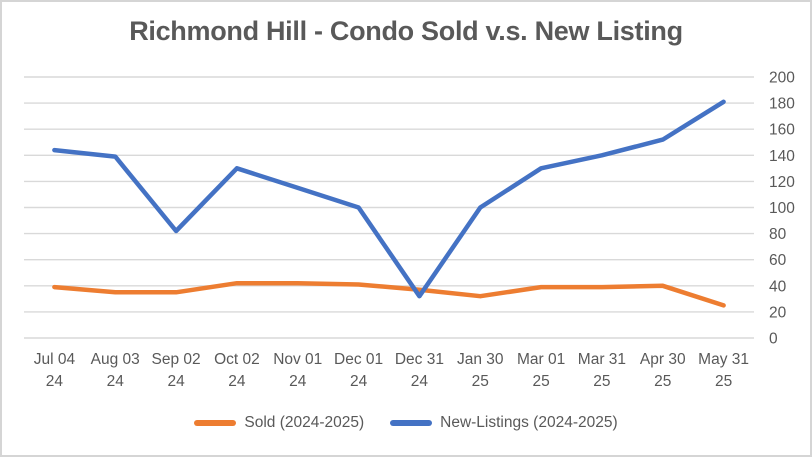  What do you see at coordinates (411, 423) in the screenshot?
I see `new-listings-line-swatch-icon` at bounding box center [411, 423].